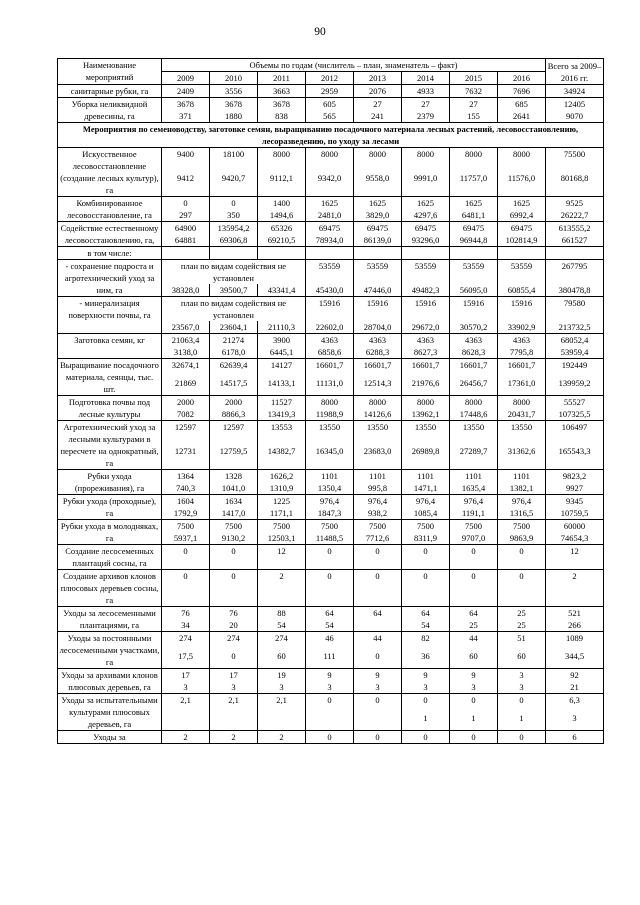 The width and height of the screenshot is (640, 905). Describe the element at coordinates (521, 488) in the screenshot. I see `fact-value-cell: 1382,1` at that location.